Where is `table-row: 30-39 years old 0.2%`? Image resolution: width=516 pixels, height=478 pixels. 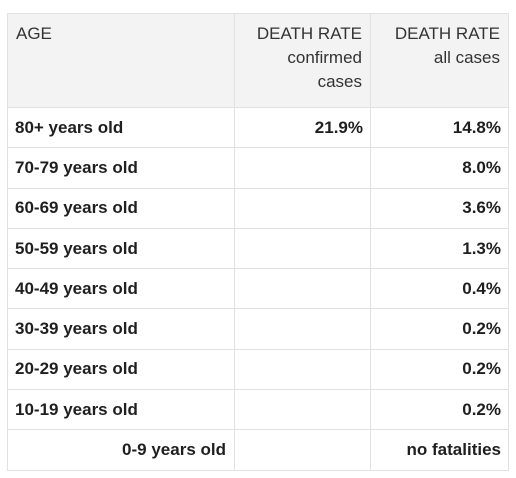
table-row: 30-39 years old 0.2% is located at coordinates (258, 329).